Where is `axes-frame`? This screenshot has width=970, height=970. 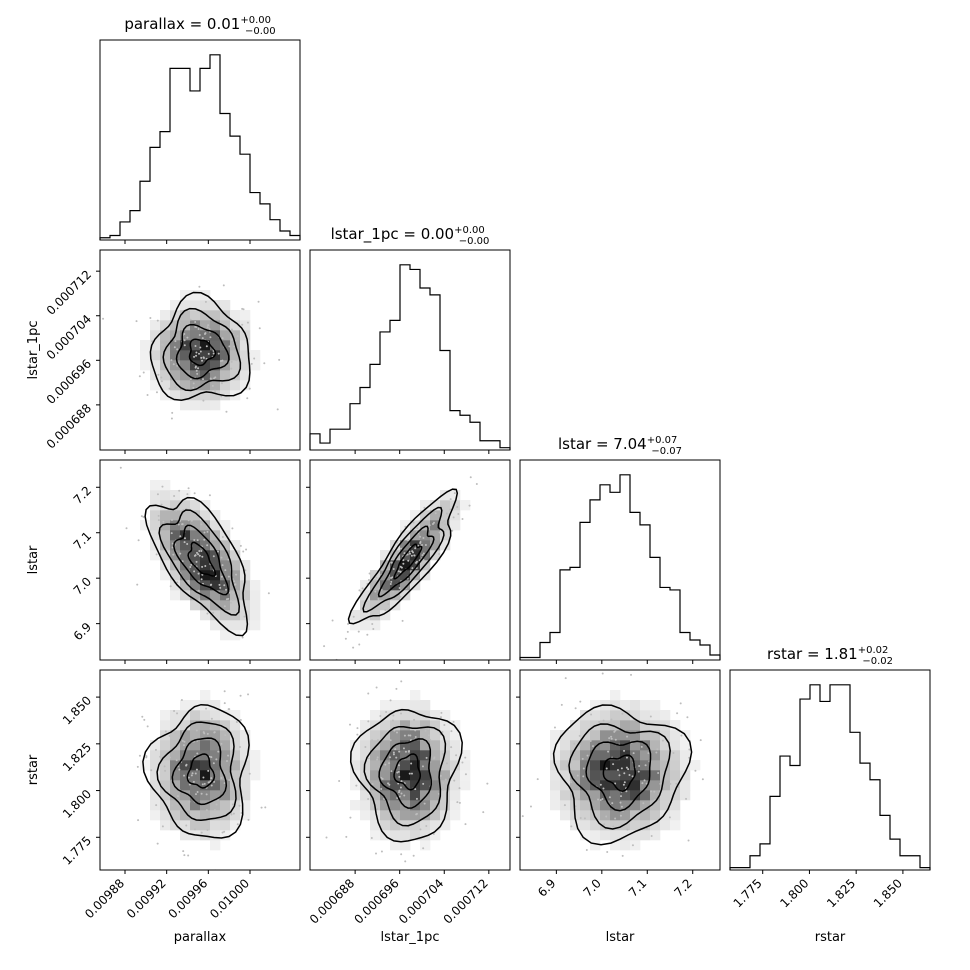
axes-frame is located at coordinates (620, 560).